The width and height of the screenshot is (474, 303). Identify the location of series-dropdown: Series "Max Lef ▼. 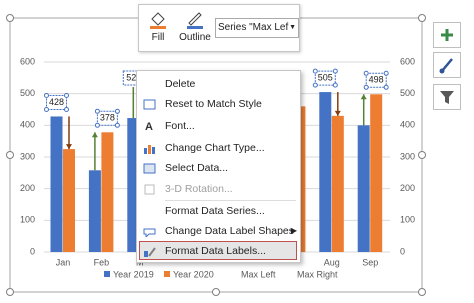
(257, 28).